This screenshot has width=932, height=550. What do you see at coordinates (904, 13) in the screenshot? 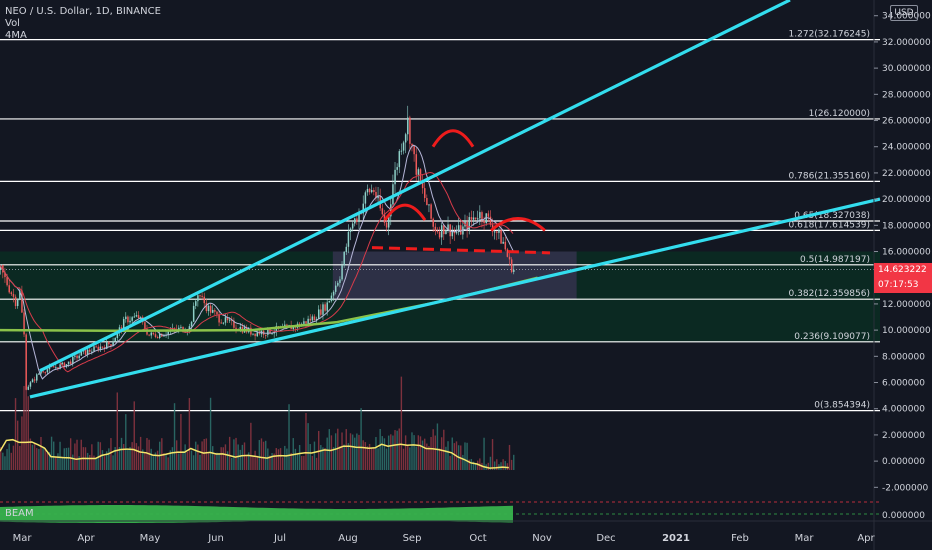
I see `currency-badge: USD` at bounding box center [904, 13].